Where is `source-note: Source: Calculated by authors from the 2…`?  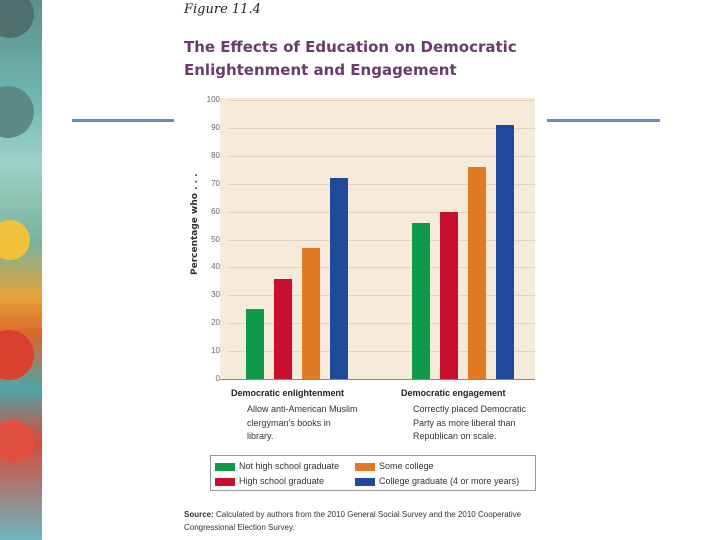 source-note: Source: Calculated by authors from the 2… is located at coordinates (364, 521).